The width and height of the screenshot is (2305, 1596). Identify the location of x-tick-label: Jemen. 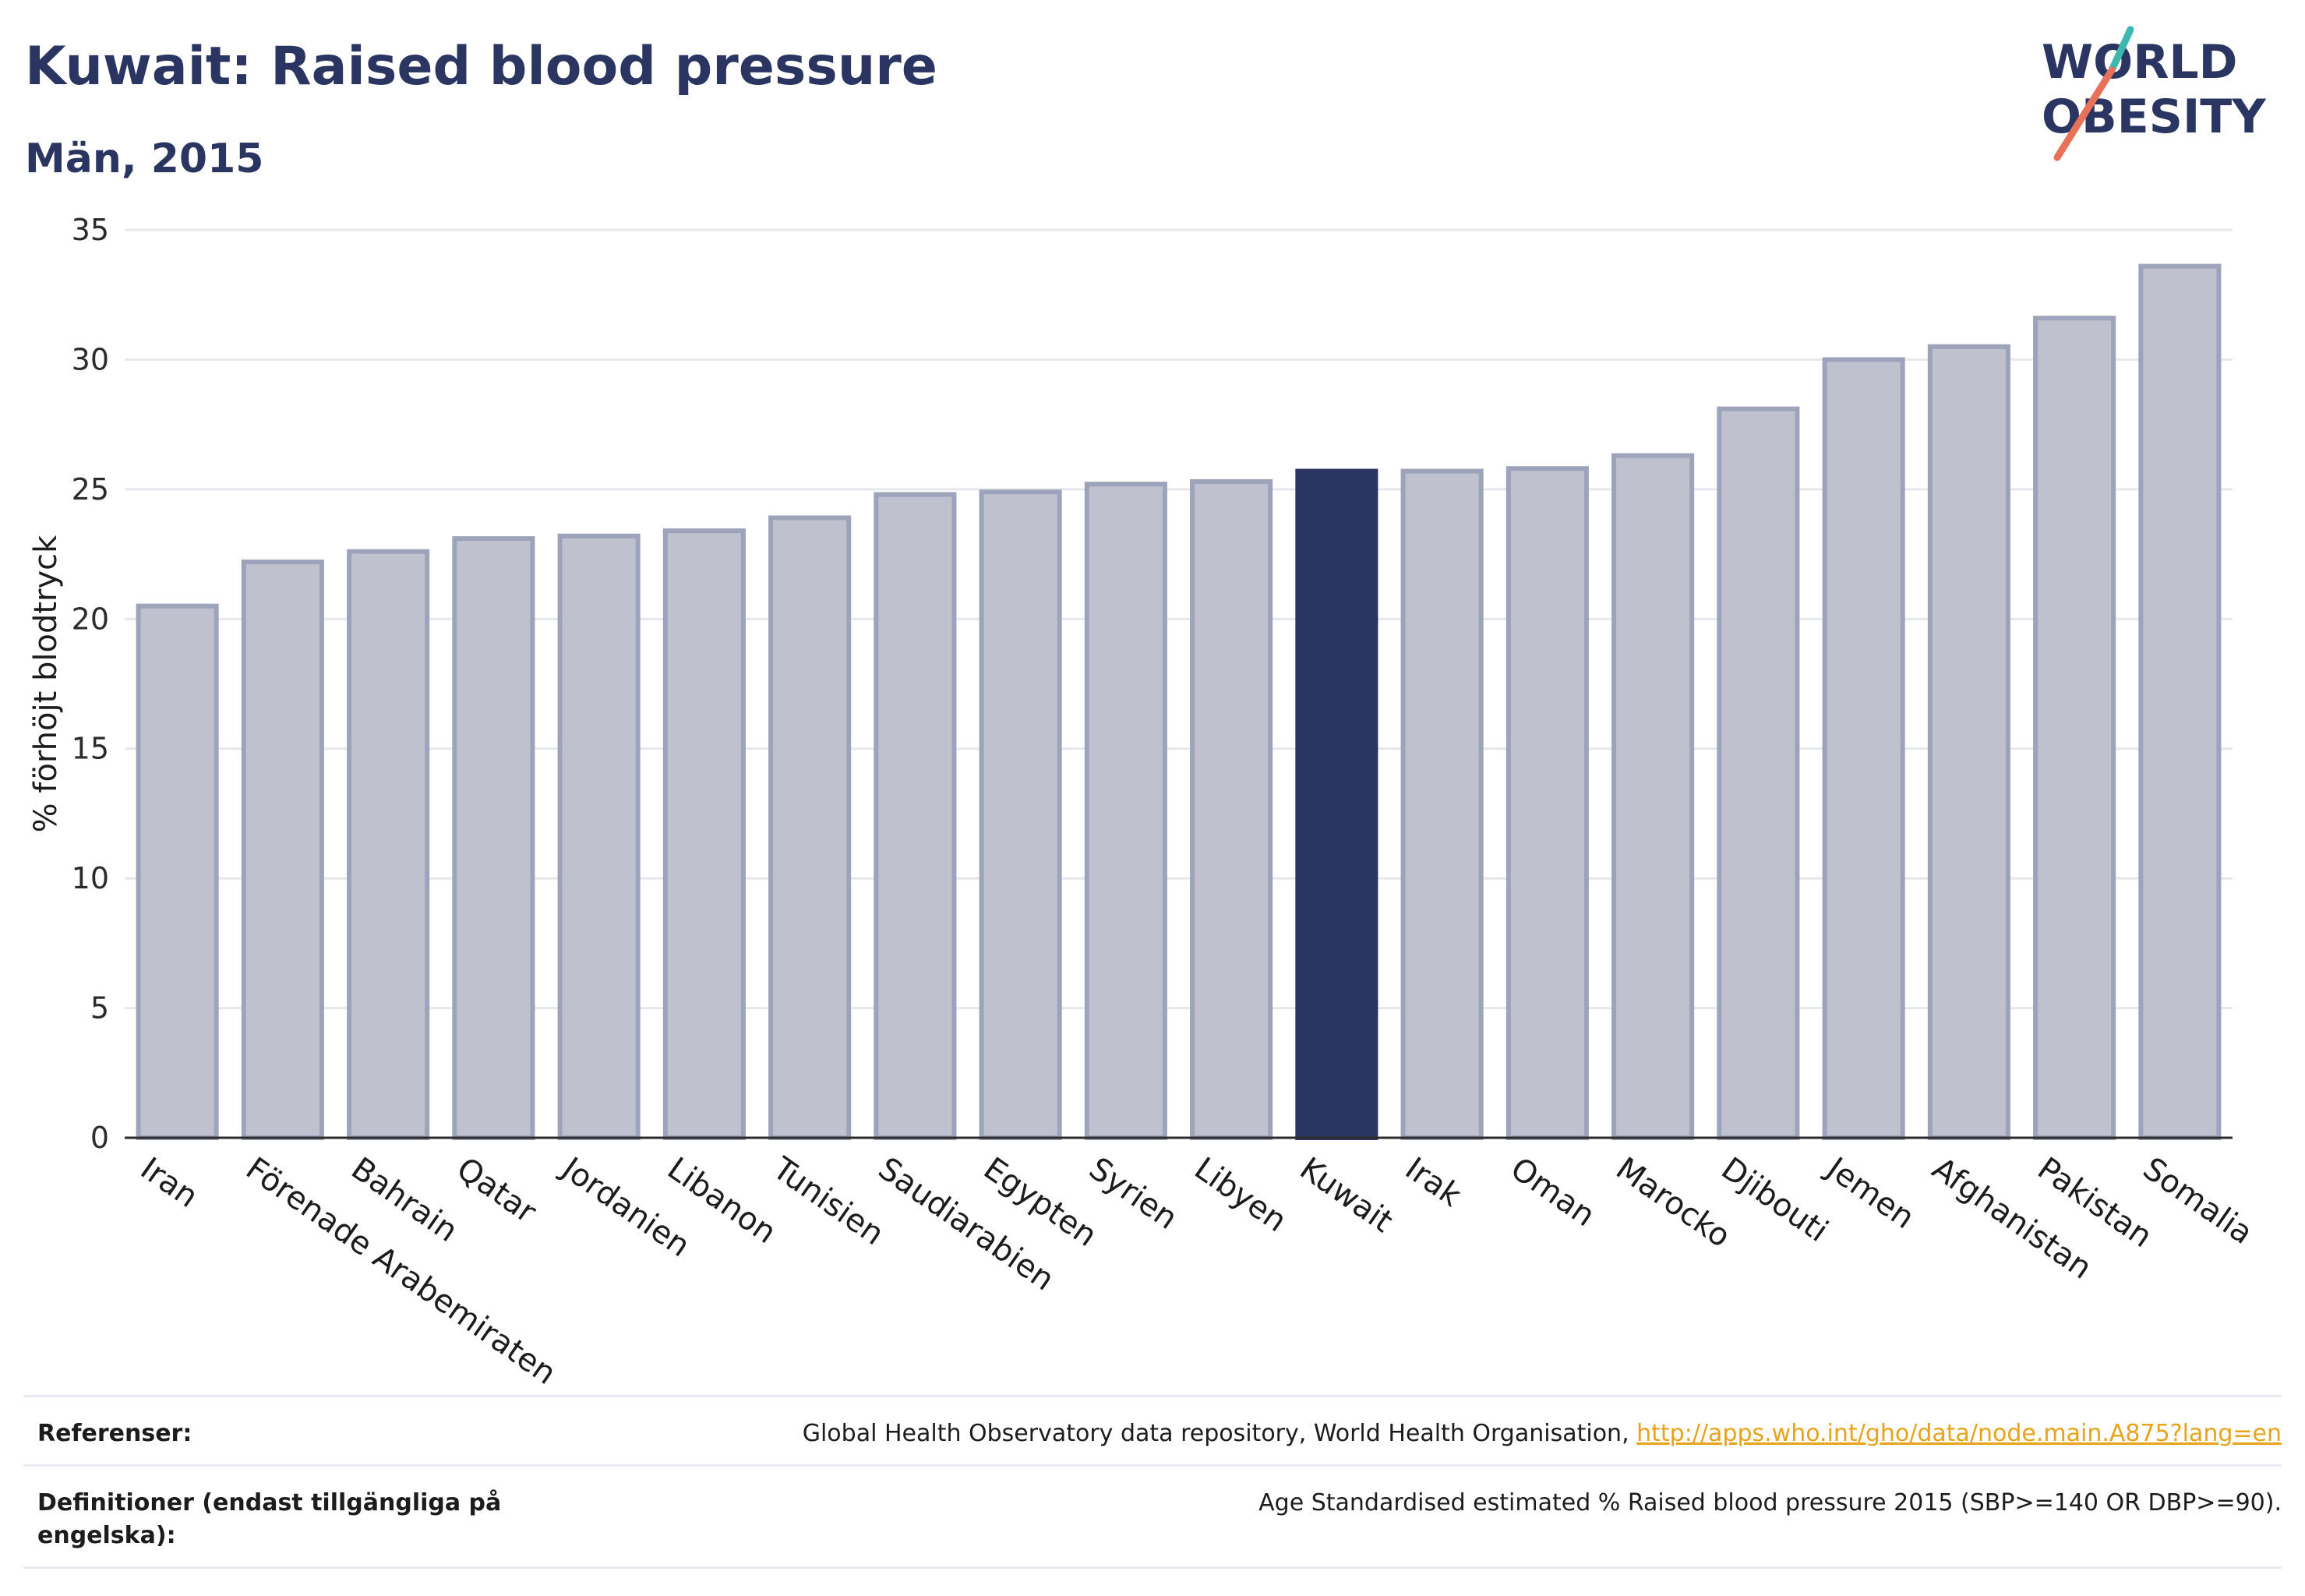
(1869, 1192).